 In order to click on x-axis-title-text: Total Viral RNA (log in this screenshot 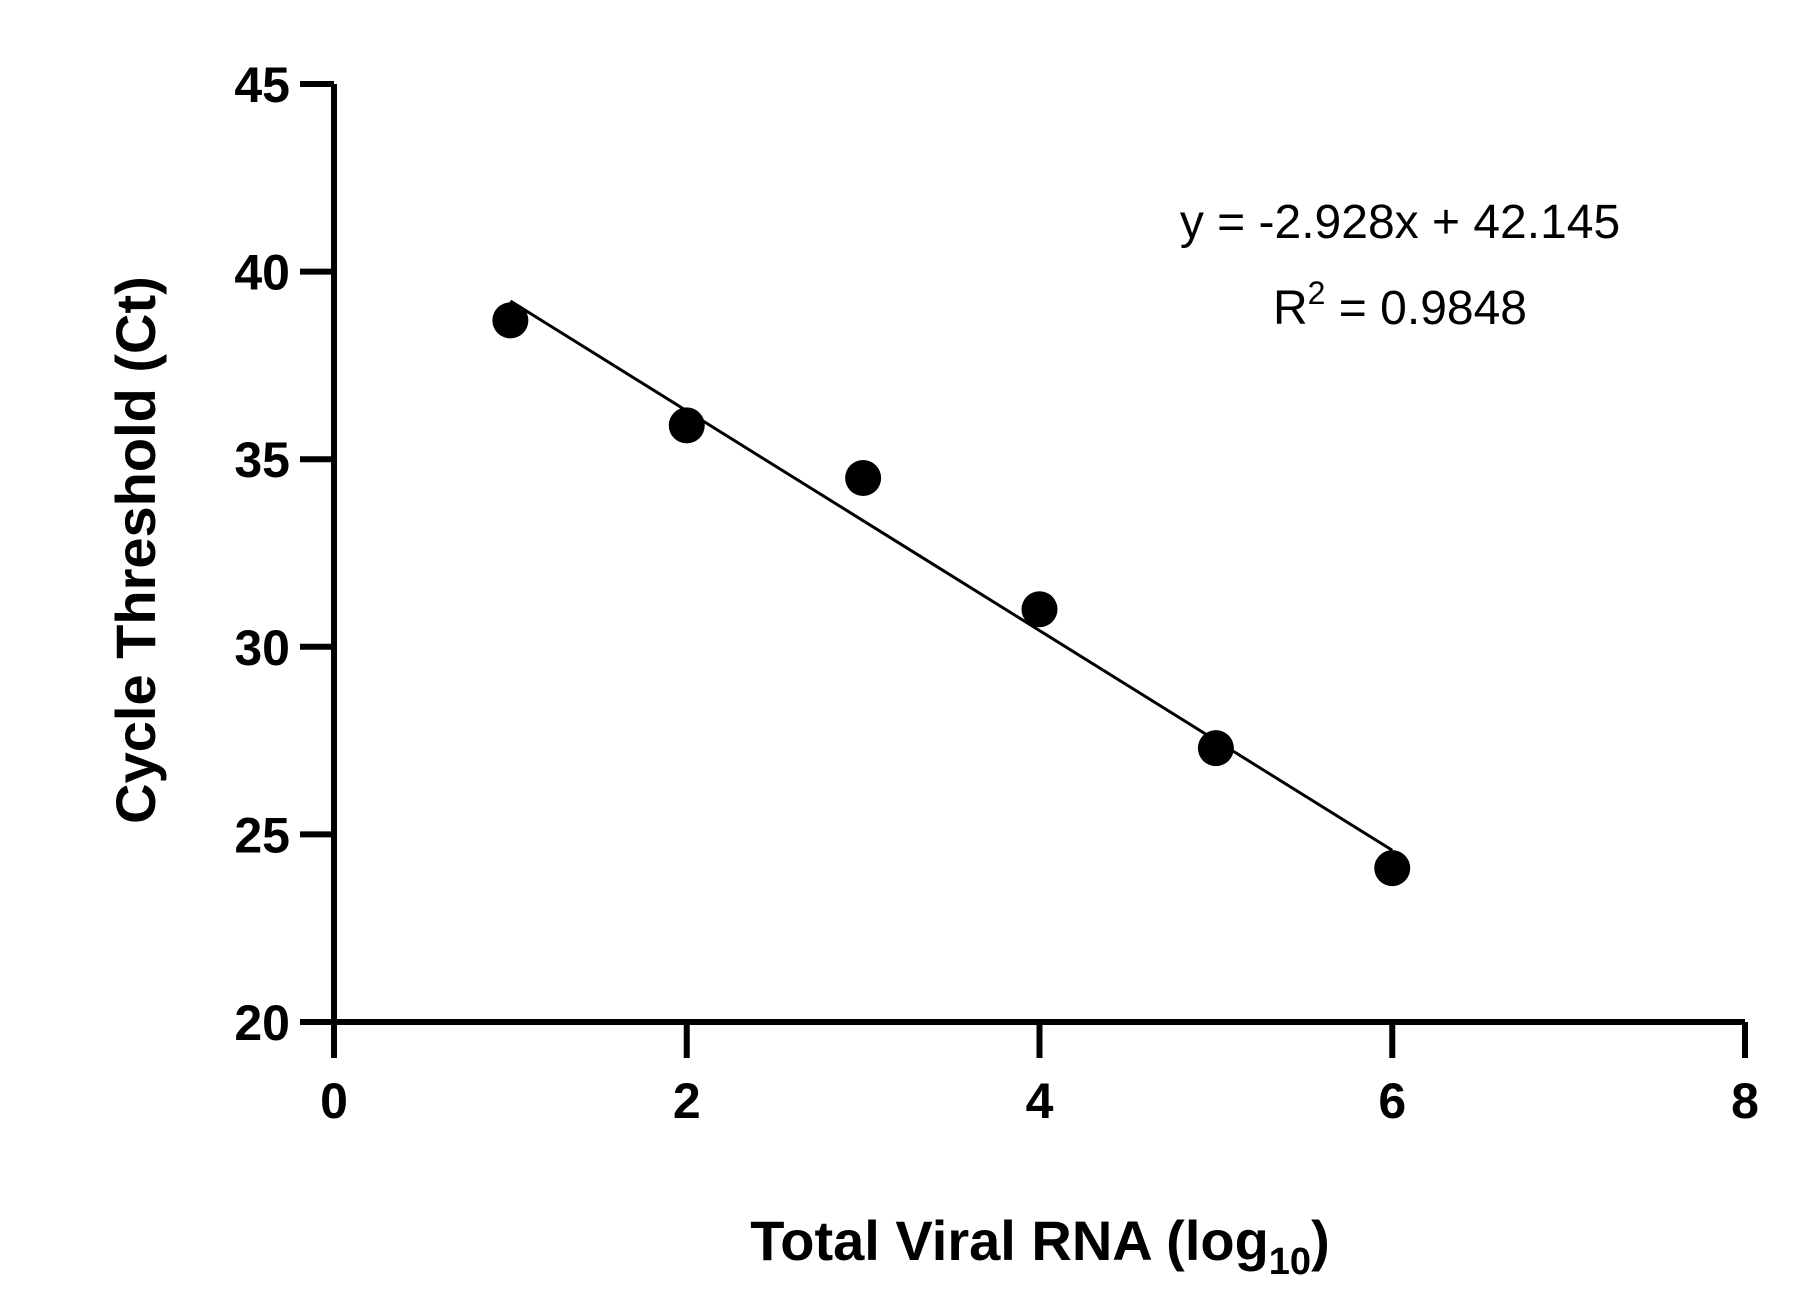, I will do `click(1009, 1240)`.